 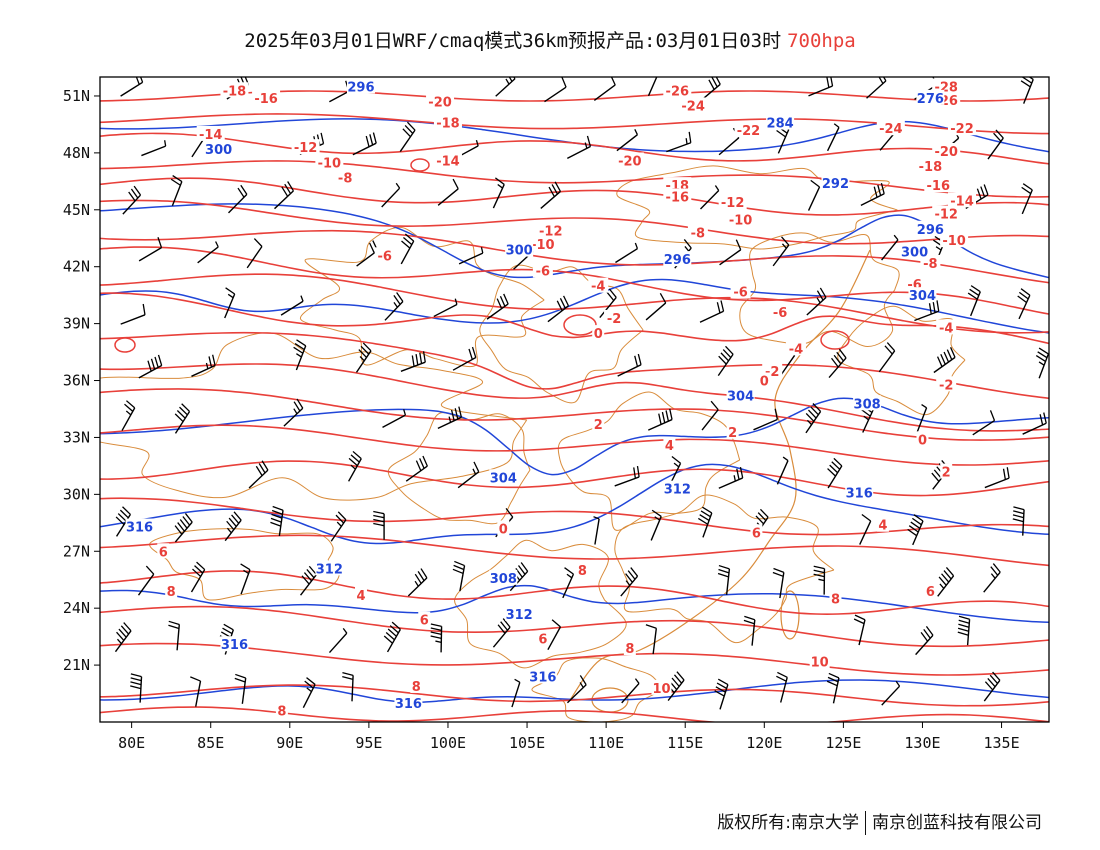 What do you see at coordinates (1001, 743) in the screenshot?
I see `lon-tick-label: 135E` at bounding box center [1001, 743].